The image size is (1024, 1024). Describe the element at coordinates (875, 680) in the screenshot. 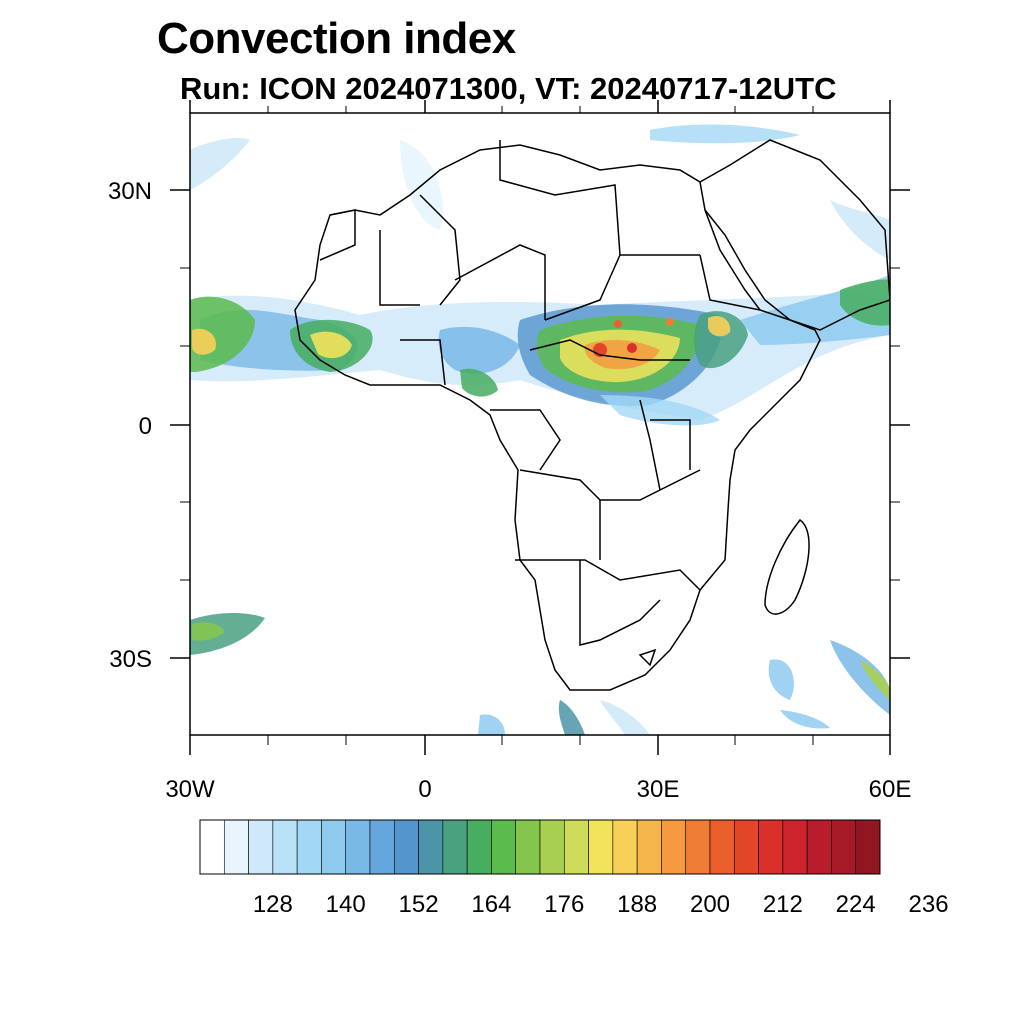

I see `indian-ocean-core` at that location.